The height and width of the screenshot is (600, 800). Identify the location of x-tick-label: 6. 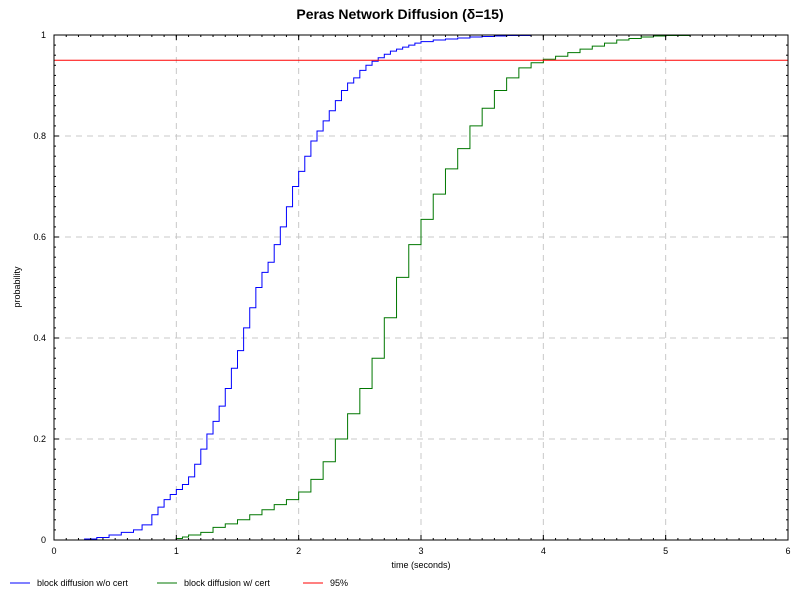
(787, 551).